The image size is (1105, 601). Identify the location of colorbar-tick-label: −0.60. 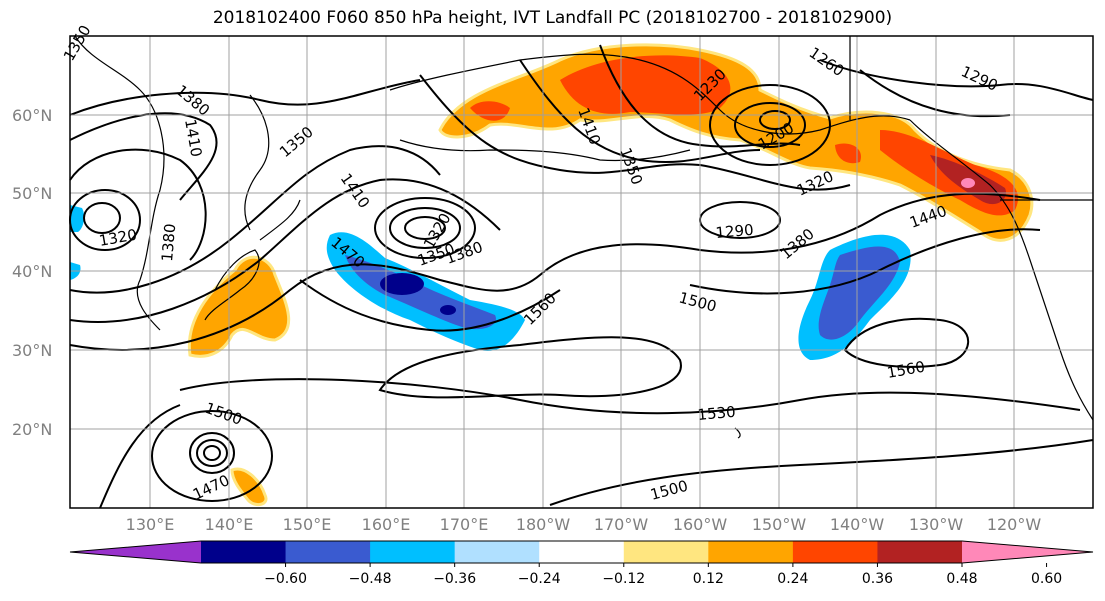
(285, 579).